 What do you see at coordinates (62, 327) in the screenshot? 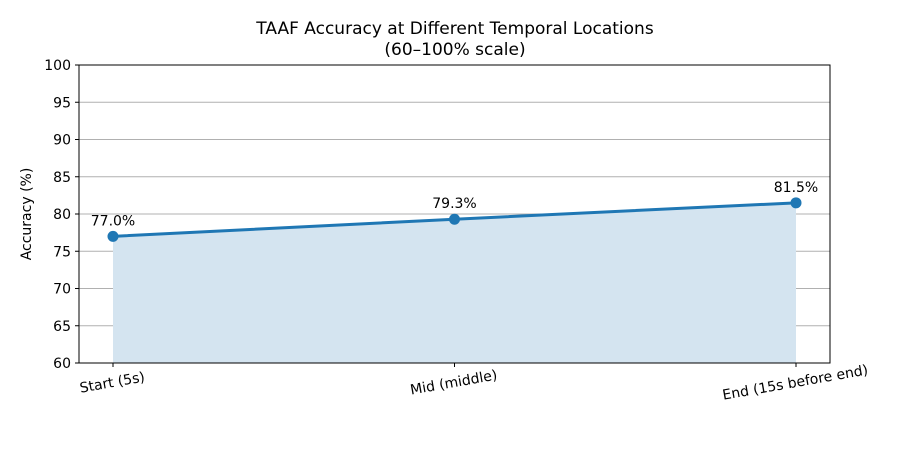
I see `y-tick-label: 65` at bounding box center [62, 327].